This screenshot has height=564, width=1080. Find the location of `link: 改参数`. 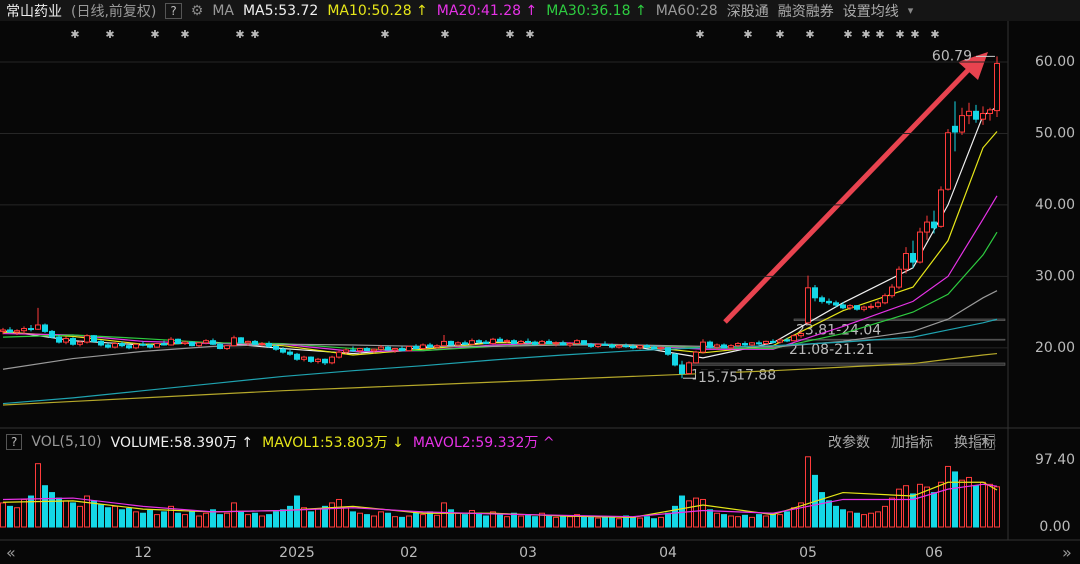

link: 改参数 is located at coordinates (849, 443).